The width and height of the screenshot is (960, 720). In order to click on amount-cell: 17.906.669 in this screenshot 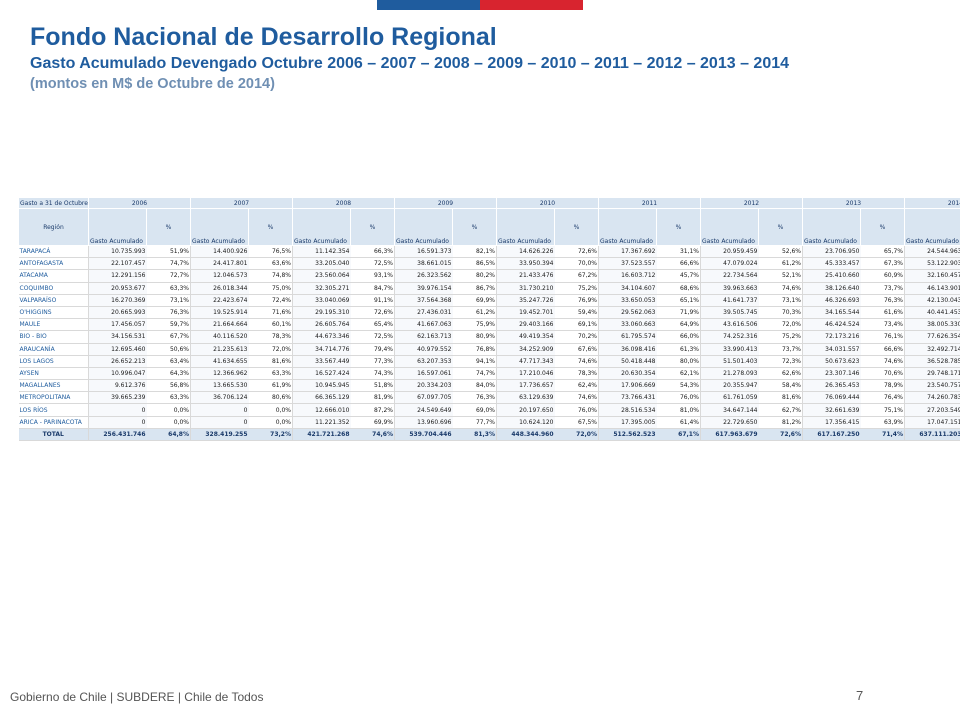, I will do `click(627, 386)`.